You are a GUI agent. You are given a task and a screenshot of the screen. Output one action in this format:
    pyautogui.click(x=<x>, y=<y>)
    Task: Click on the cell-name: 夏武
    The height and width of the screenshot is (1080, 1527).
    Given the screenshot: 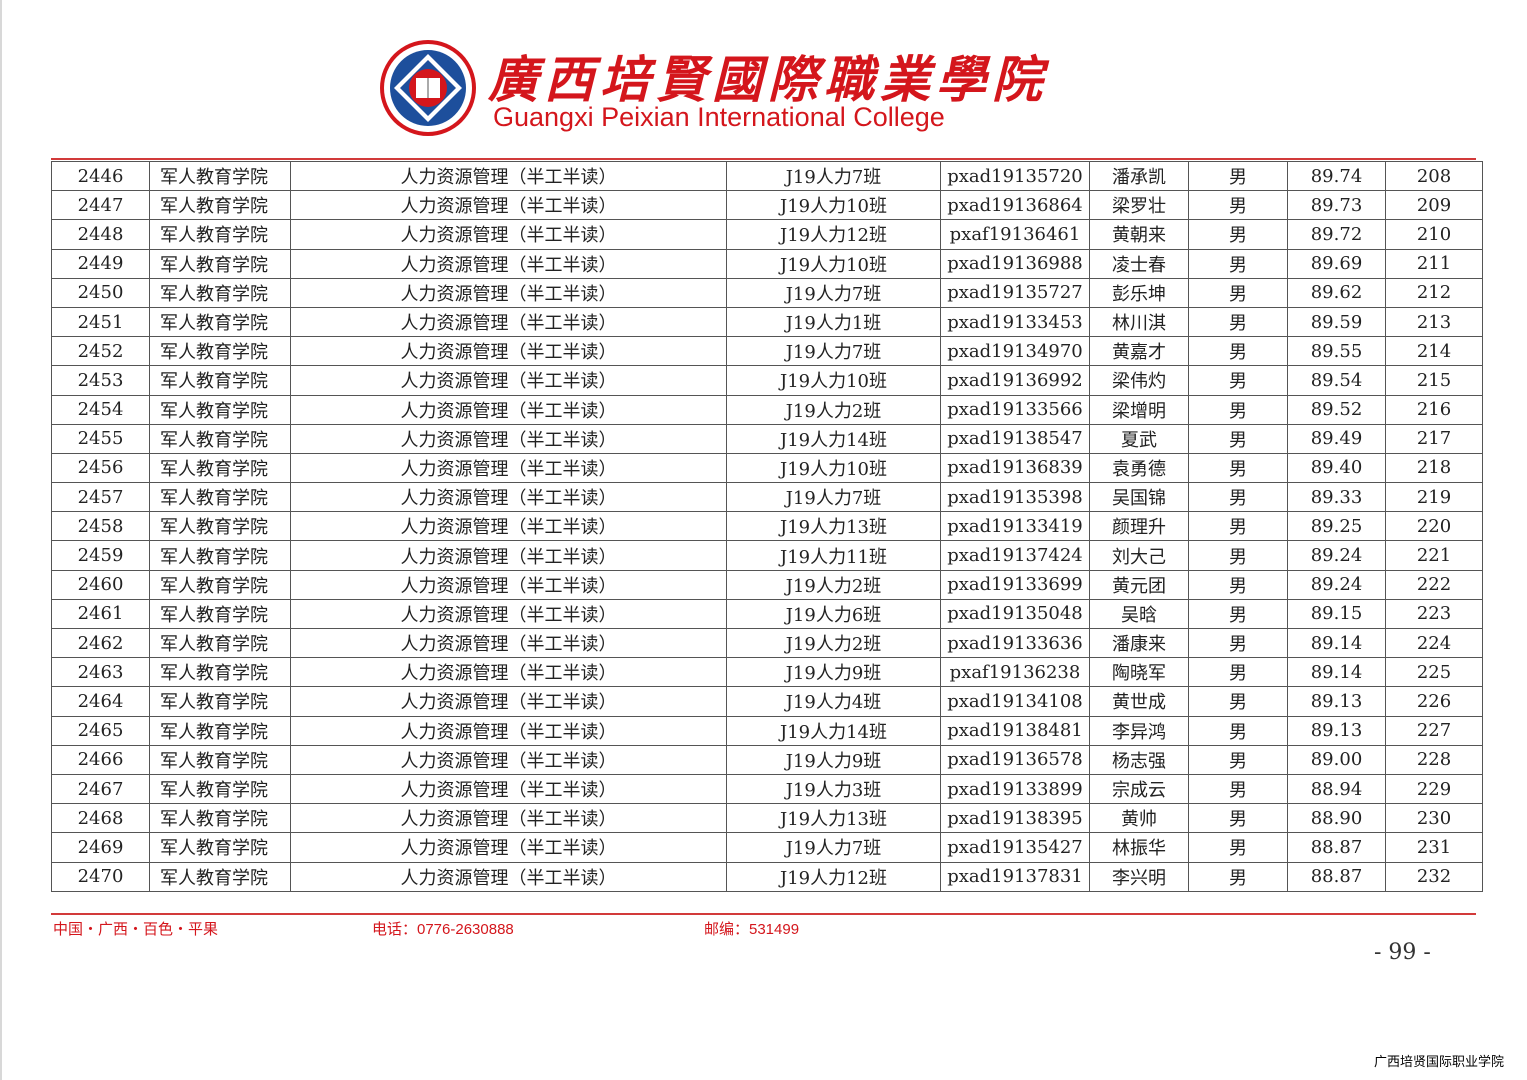 What is the action you would take?
    pyautogui.click(x=1139, y=438)
    